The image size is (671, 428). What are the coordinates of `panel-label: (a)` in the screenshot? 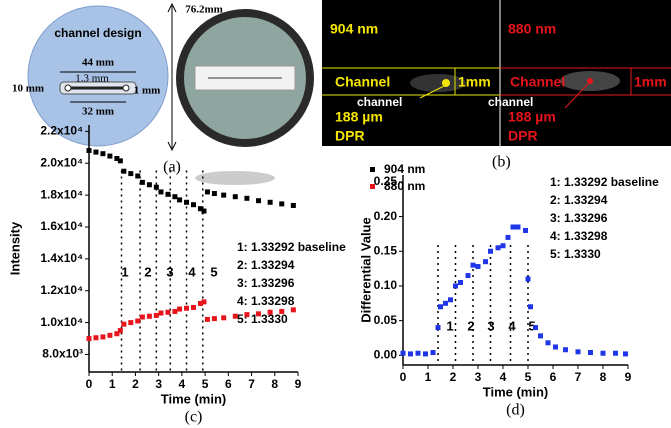 It's located at (172, 167).